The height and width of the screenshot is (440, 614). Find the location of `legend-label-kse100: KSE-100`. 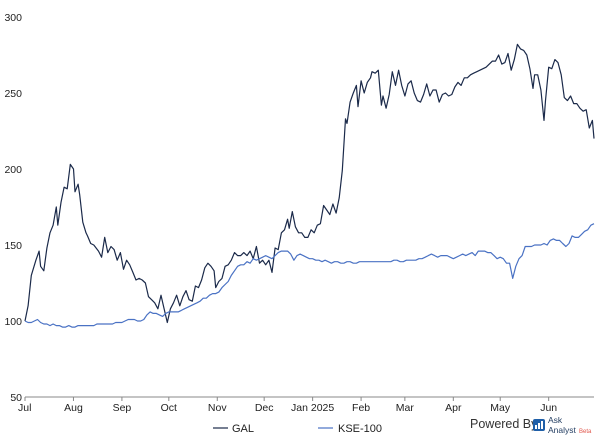

legend-label-kse100: KSE-100 is located at coordinates (360, 429).